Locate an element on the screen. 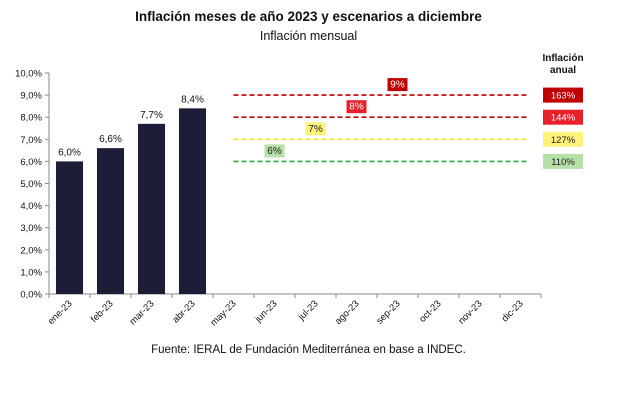 Image resolution: width=617 pixels, height=404 pixels. y-tick-label: 5,0% is located at coordinates (31, 184).